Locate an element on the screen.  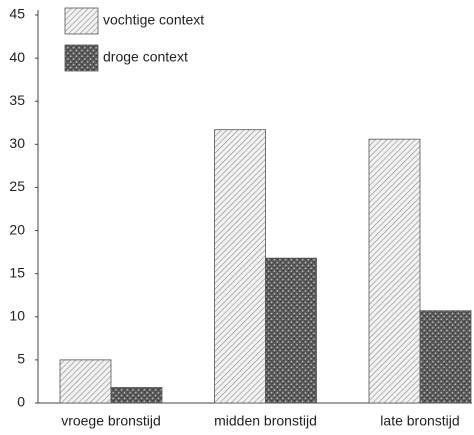
y-tick-label: 10 is located at coordinates (17, 315).